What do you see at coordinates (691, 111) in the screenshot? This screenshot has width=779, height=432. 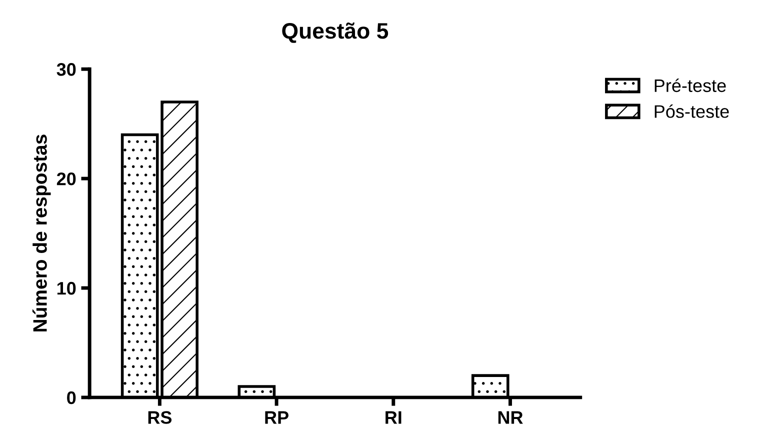 I see `legend-label: Pós-teste` at bounding box center [691, 111].